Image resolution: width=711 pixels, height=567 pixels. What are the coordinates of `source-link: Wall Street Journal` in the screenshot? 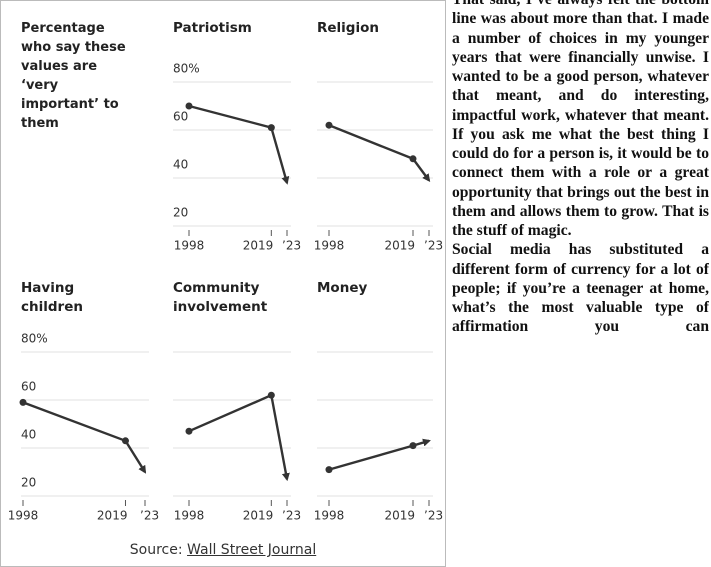 It's located at (252, 550).